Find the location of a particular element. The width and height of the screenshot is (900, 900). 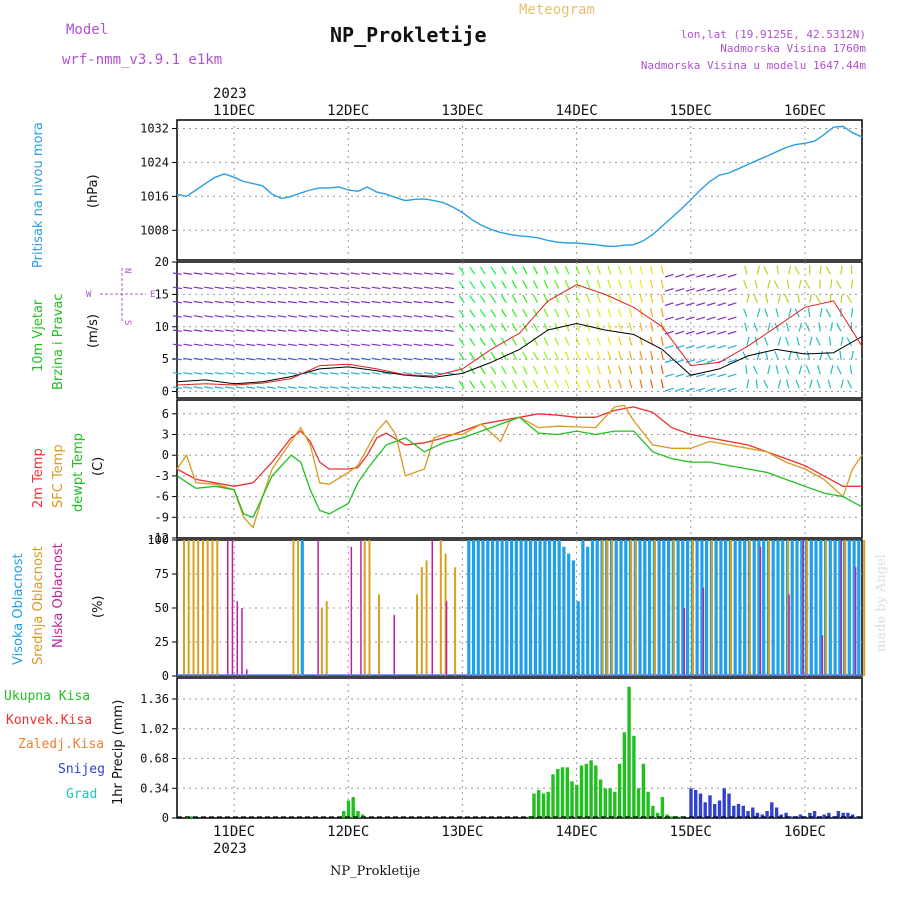

x-tick-label-bottom: 16DEC is located at coordinates (805, 832).